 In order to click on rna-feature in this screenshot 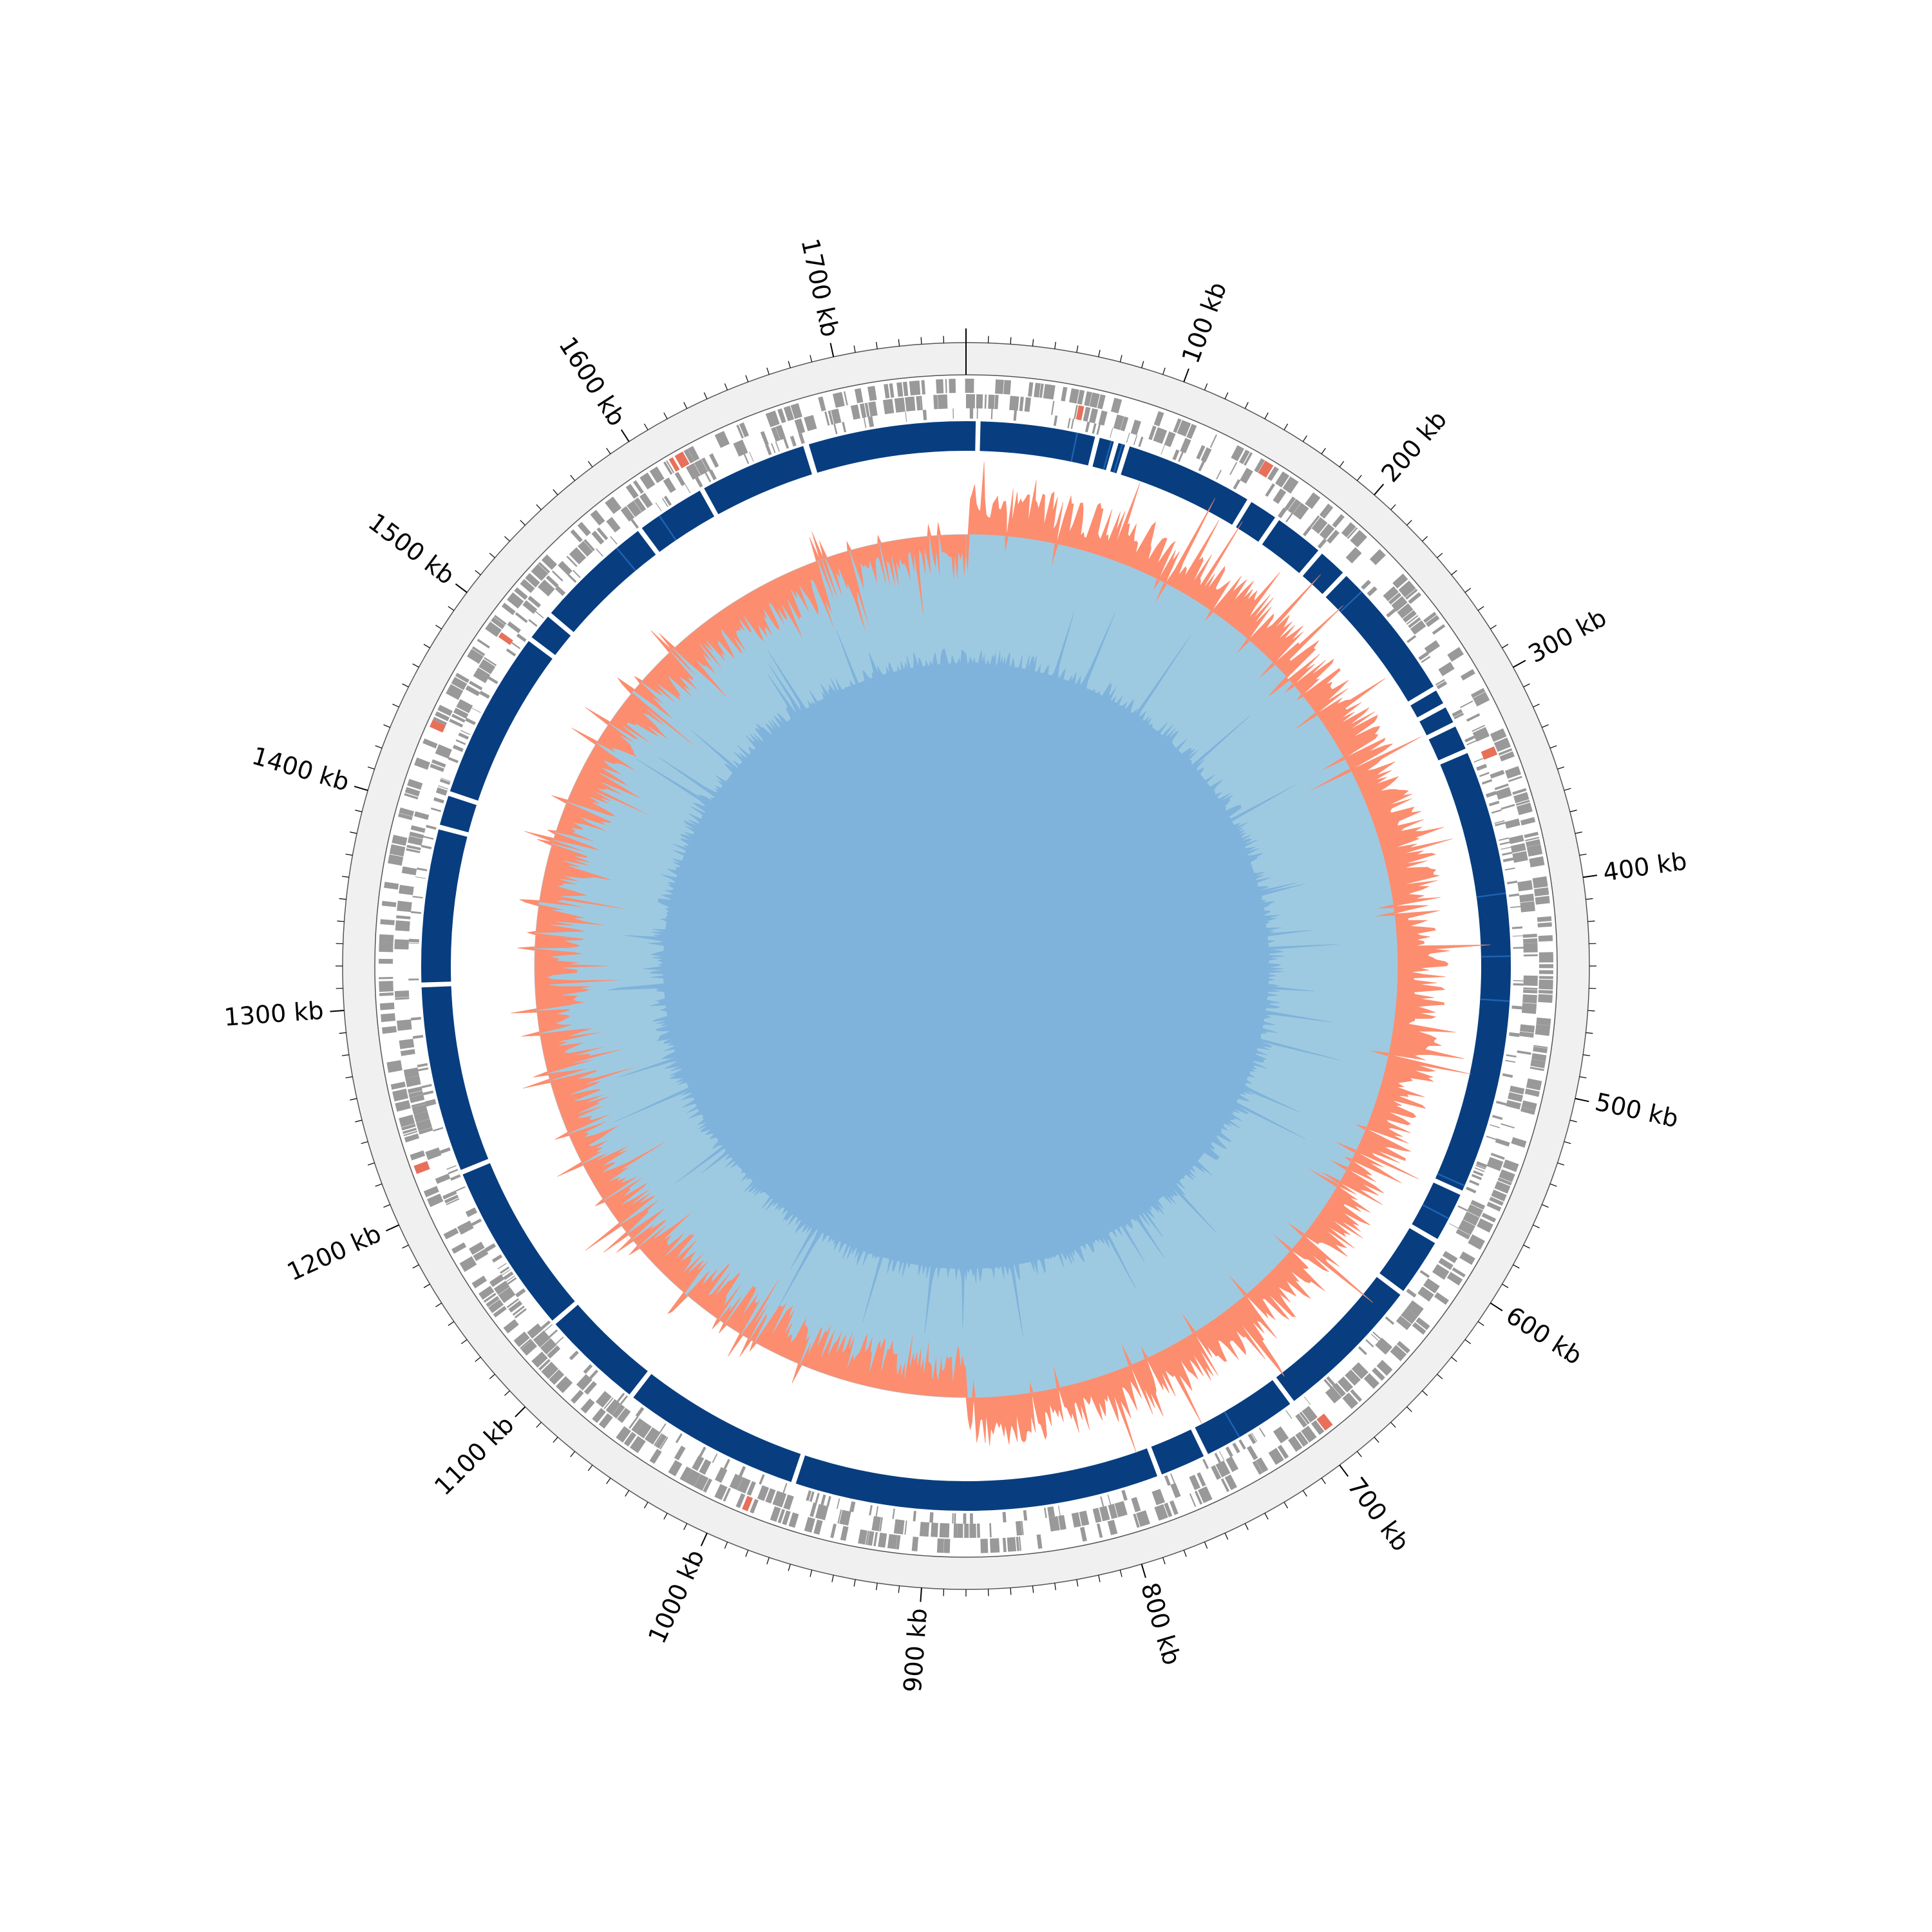, I will do `click(421, 1167)`.